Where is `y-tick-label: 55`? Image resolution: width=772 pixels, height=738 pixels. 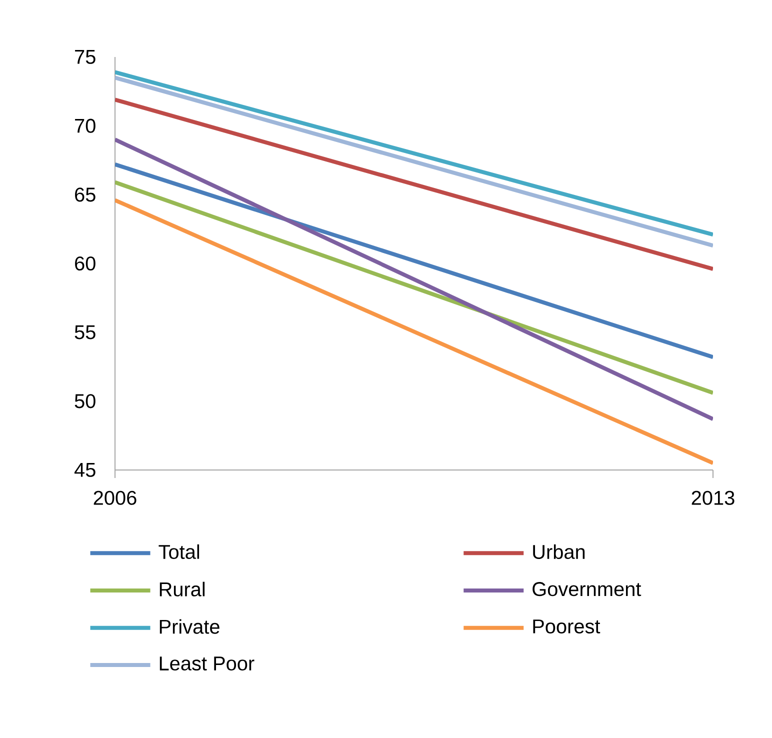 y-tick-label: 55 is located at coordinates (85, 332).